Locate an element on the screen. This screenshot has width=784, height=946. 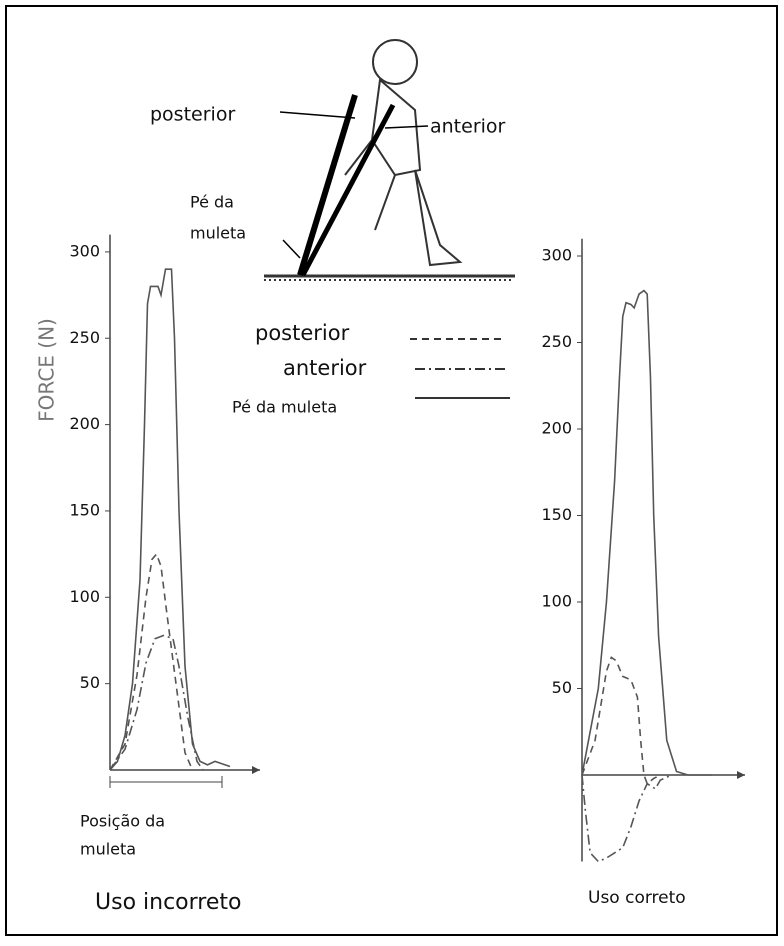
legend-label: Pé da muleta is located at coordinates (284, 407).